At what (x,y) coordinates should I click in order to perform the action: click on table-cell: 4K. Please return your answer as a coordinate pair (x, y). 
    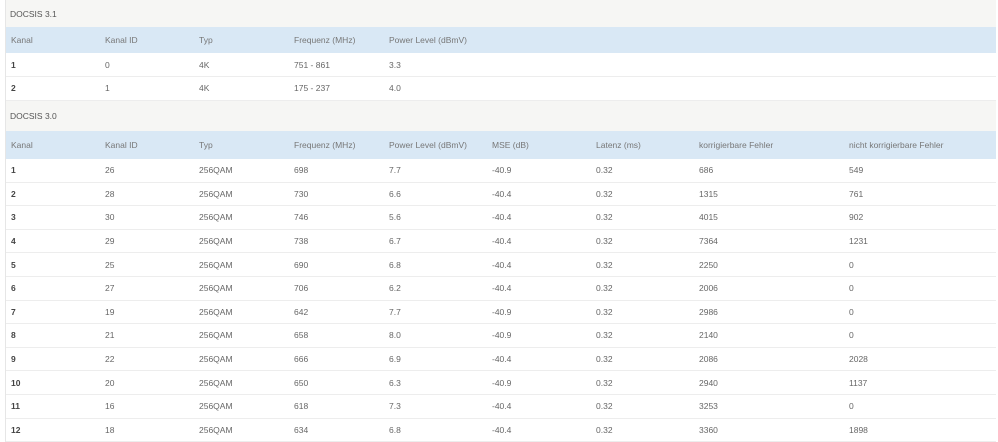
    Looking at the image, I should click on (241, 65).